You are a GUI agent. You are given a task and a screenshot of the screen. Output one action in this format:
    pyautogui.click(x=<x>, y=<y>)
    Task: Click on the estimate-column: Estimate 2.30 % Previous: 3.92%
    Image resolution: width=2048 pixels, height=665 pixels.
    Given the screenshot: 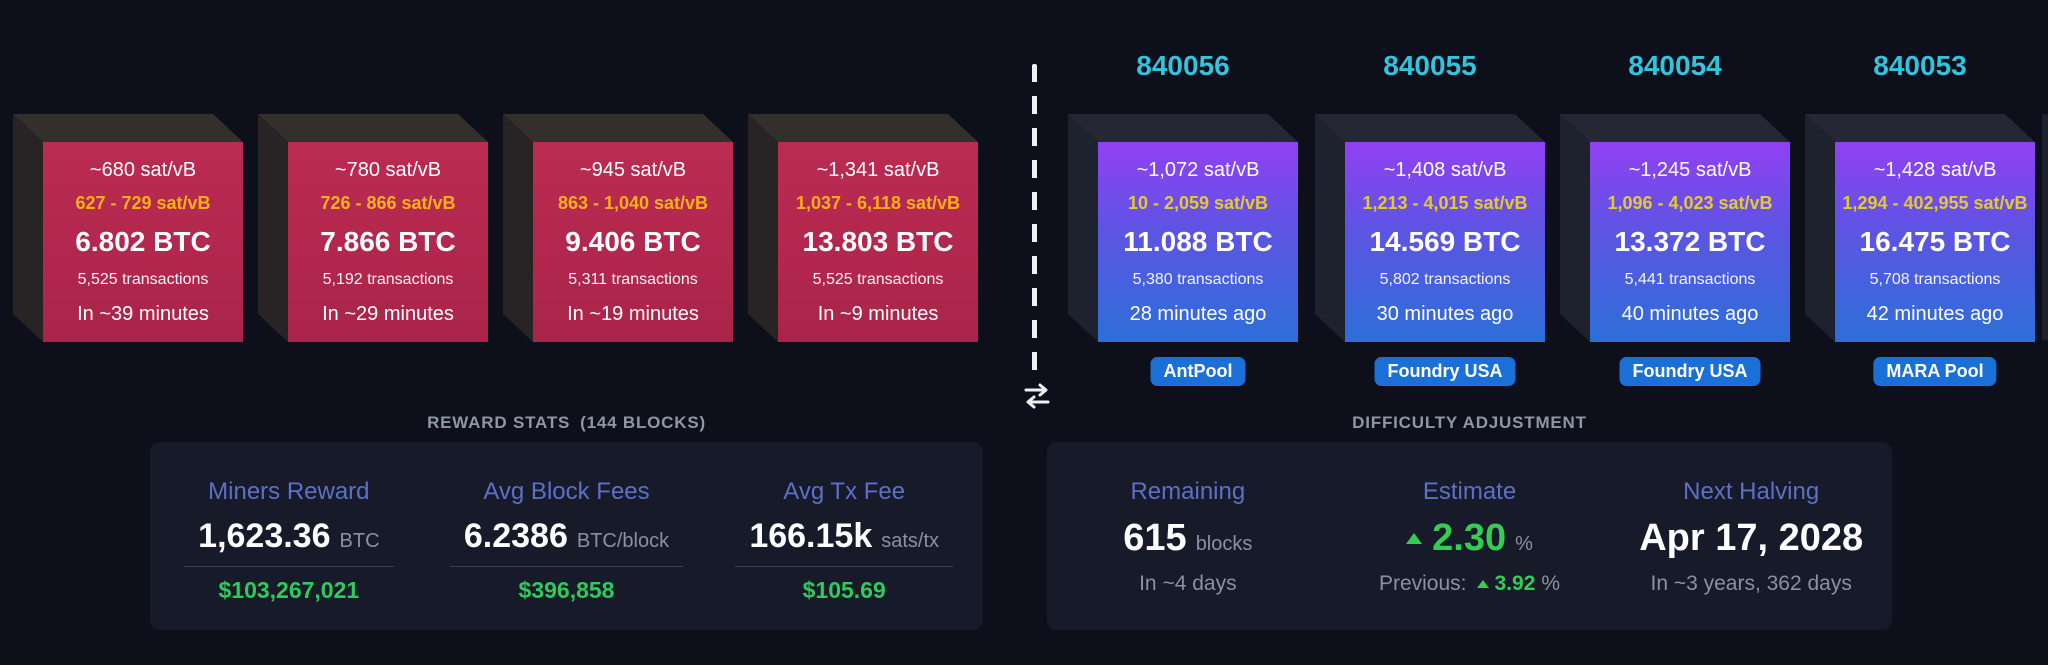 What is the action you would take?
    pyautogui.click(x=1470, y=536)
    